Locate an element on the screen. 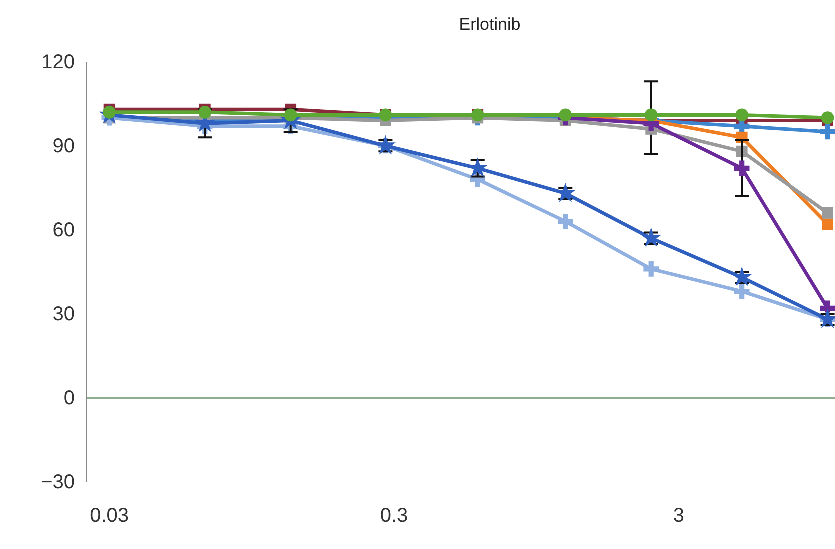 This screenshot has height=549, width=835. y-tick-label: 60 is located at coordinates (63, 230).